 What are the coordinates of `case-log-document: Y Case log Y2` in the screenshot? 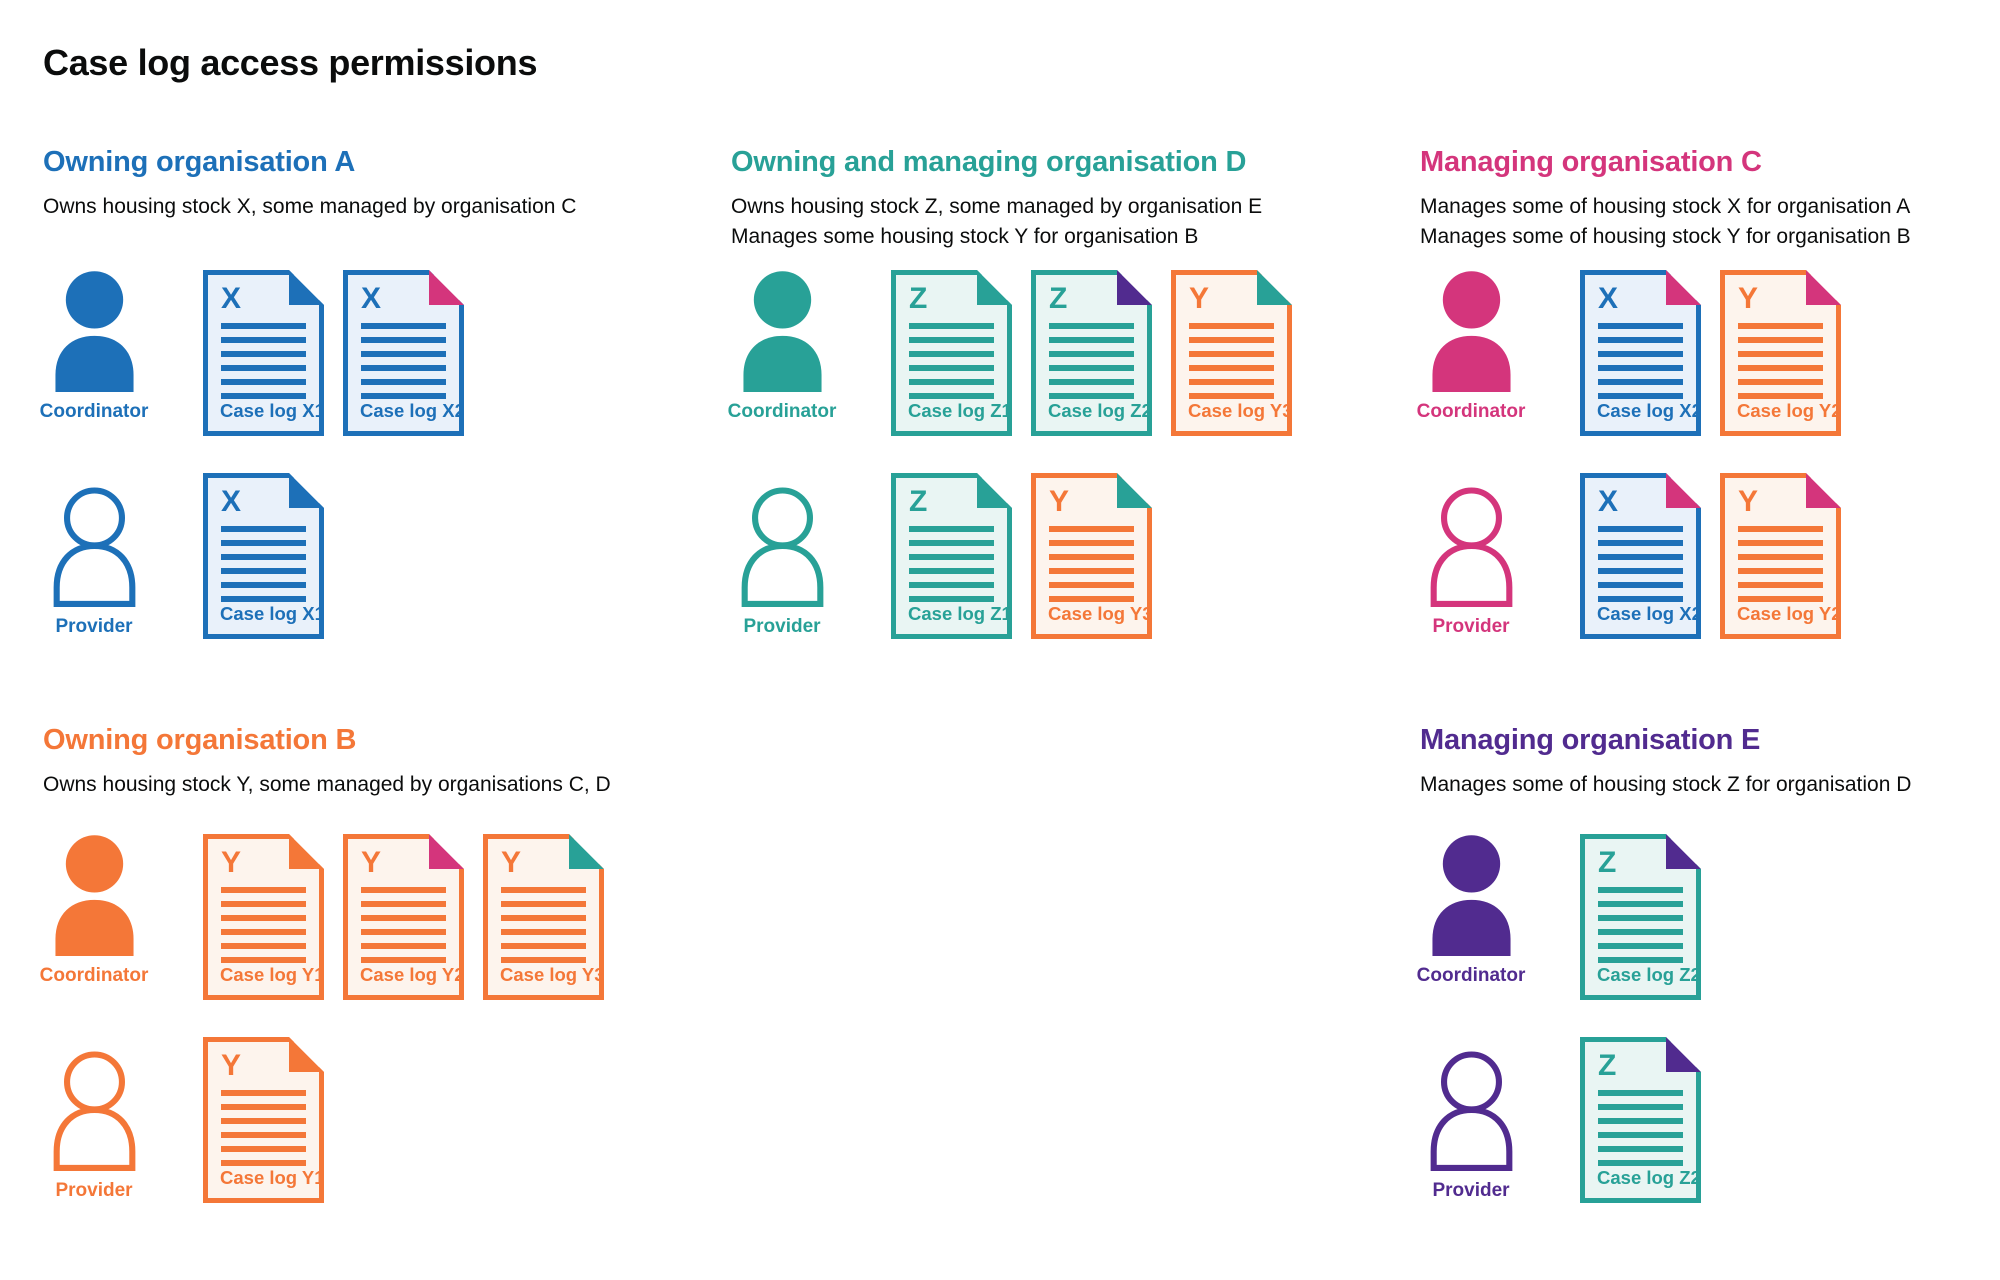 It's located at (1780, 353).